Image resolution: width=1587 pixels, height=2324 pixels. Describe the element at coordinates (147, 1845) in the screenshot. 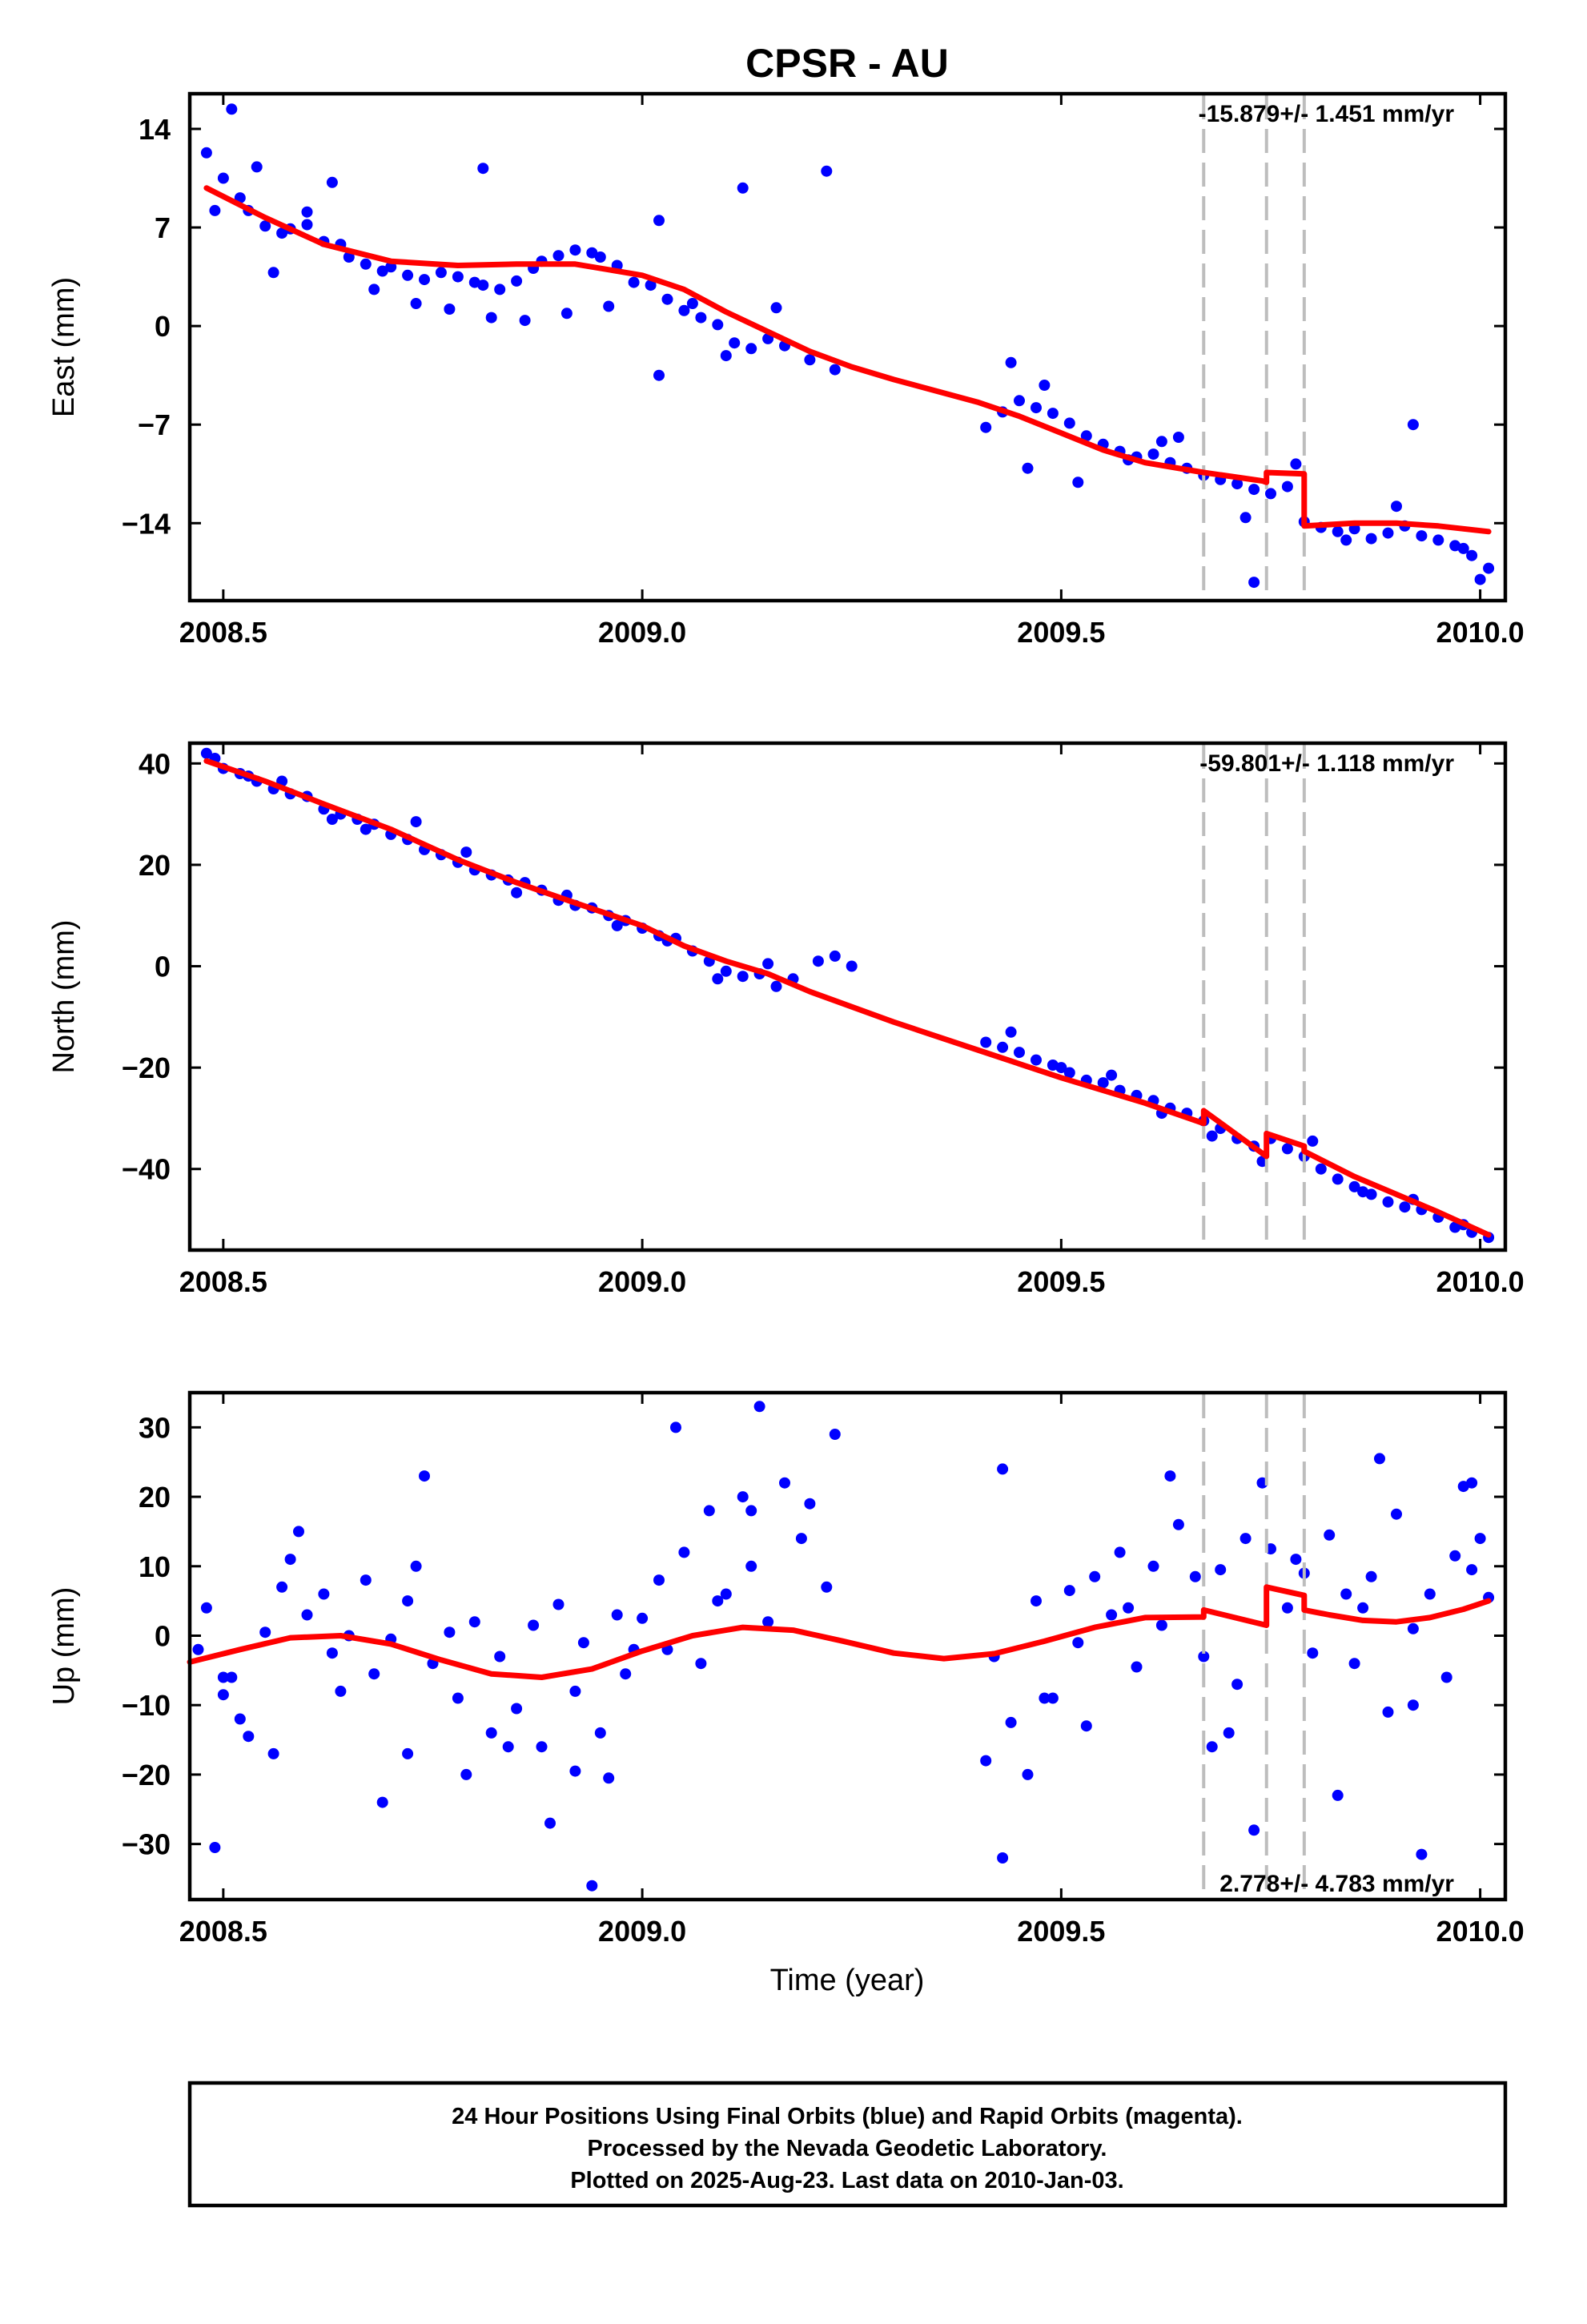

I see `up-y-tick-label: −30` at that location.